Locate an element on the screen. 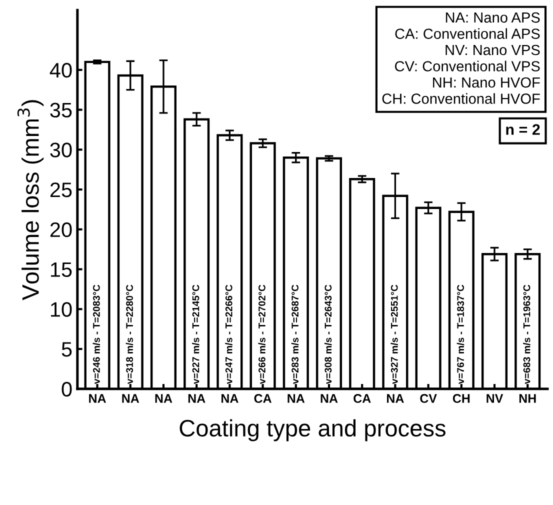 The height and width of the screenshot is (505, 553). y-tick-label: 35 is located at coordinates (61, 110).